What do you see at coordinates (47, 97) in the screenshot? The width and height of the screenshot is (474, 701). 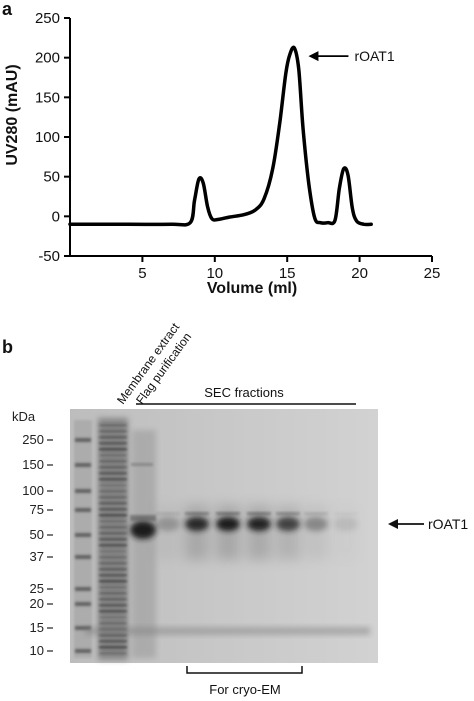 I see `y-tick-label: 150` at bounding box center [47, 97].